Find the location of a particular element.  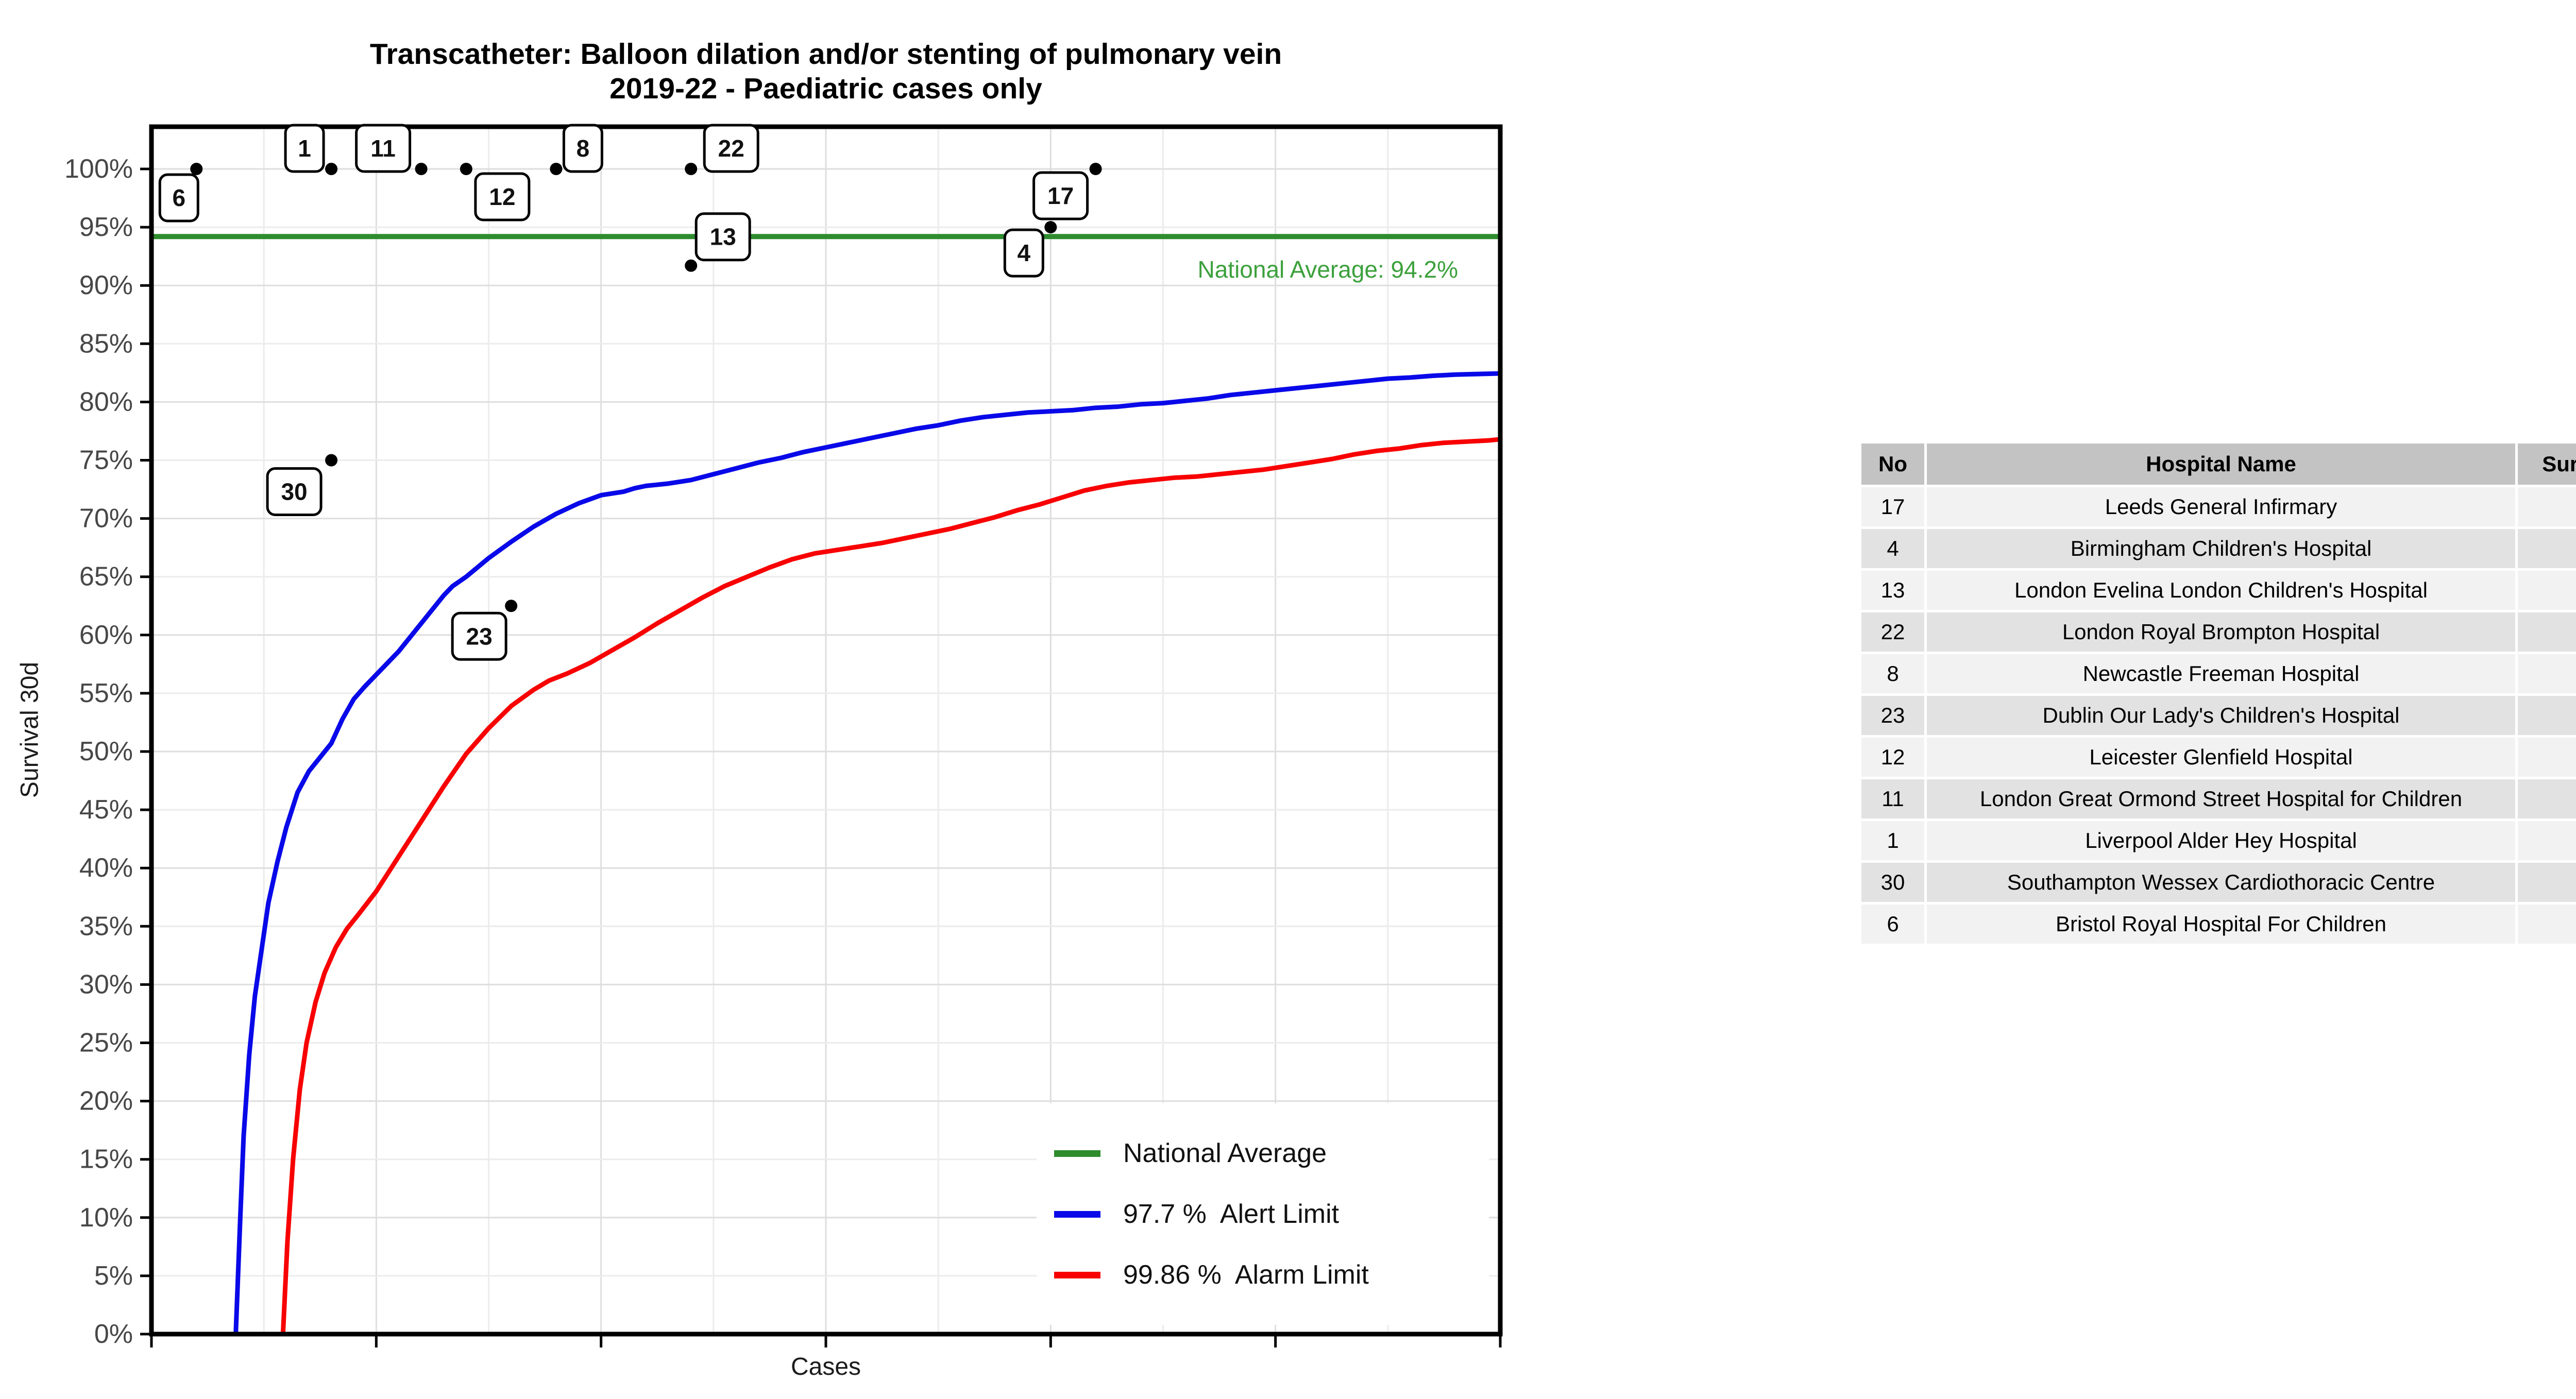

point-label-text-13: 13 is located at coordinates (723, 237).